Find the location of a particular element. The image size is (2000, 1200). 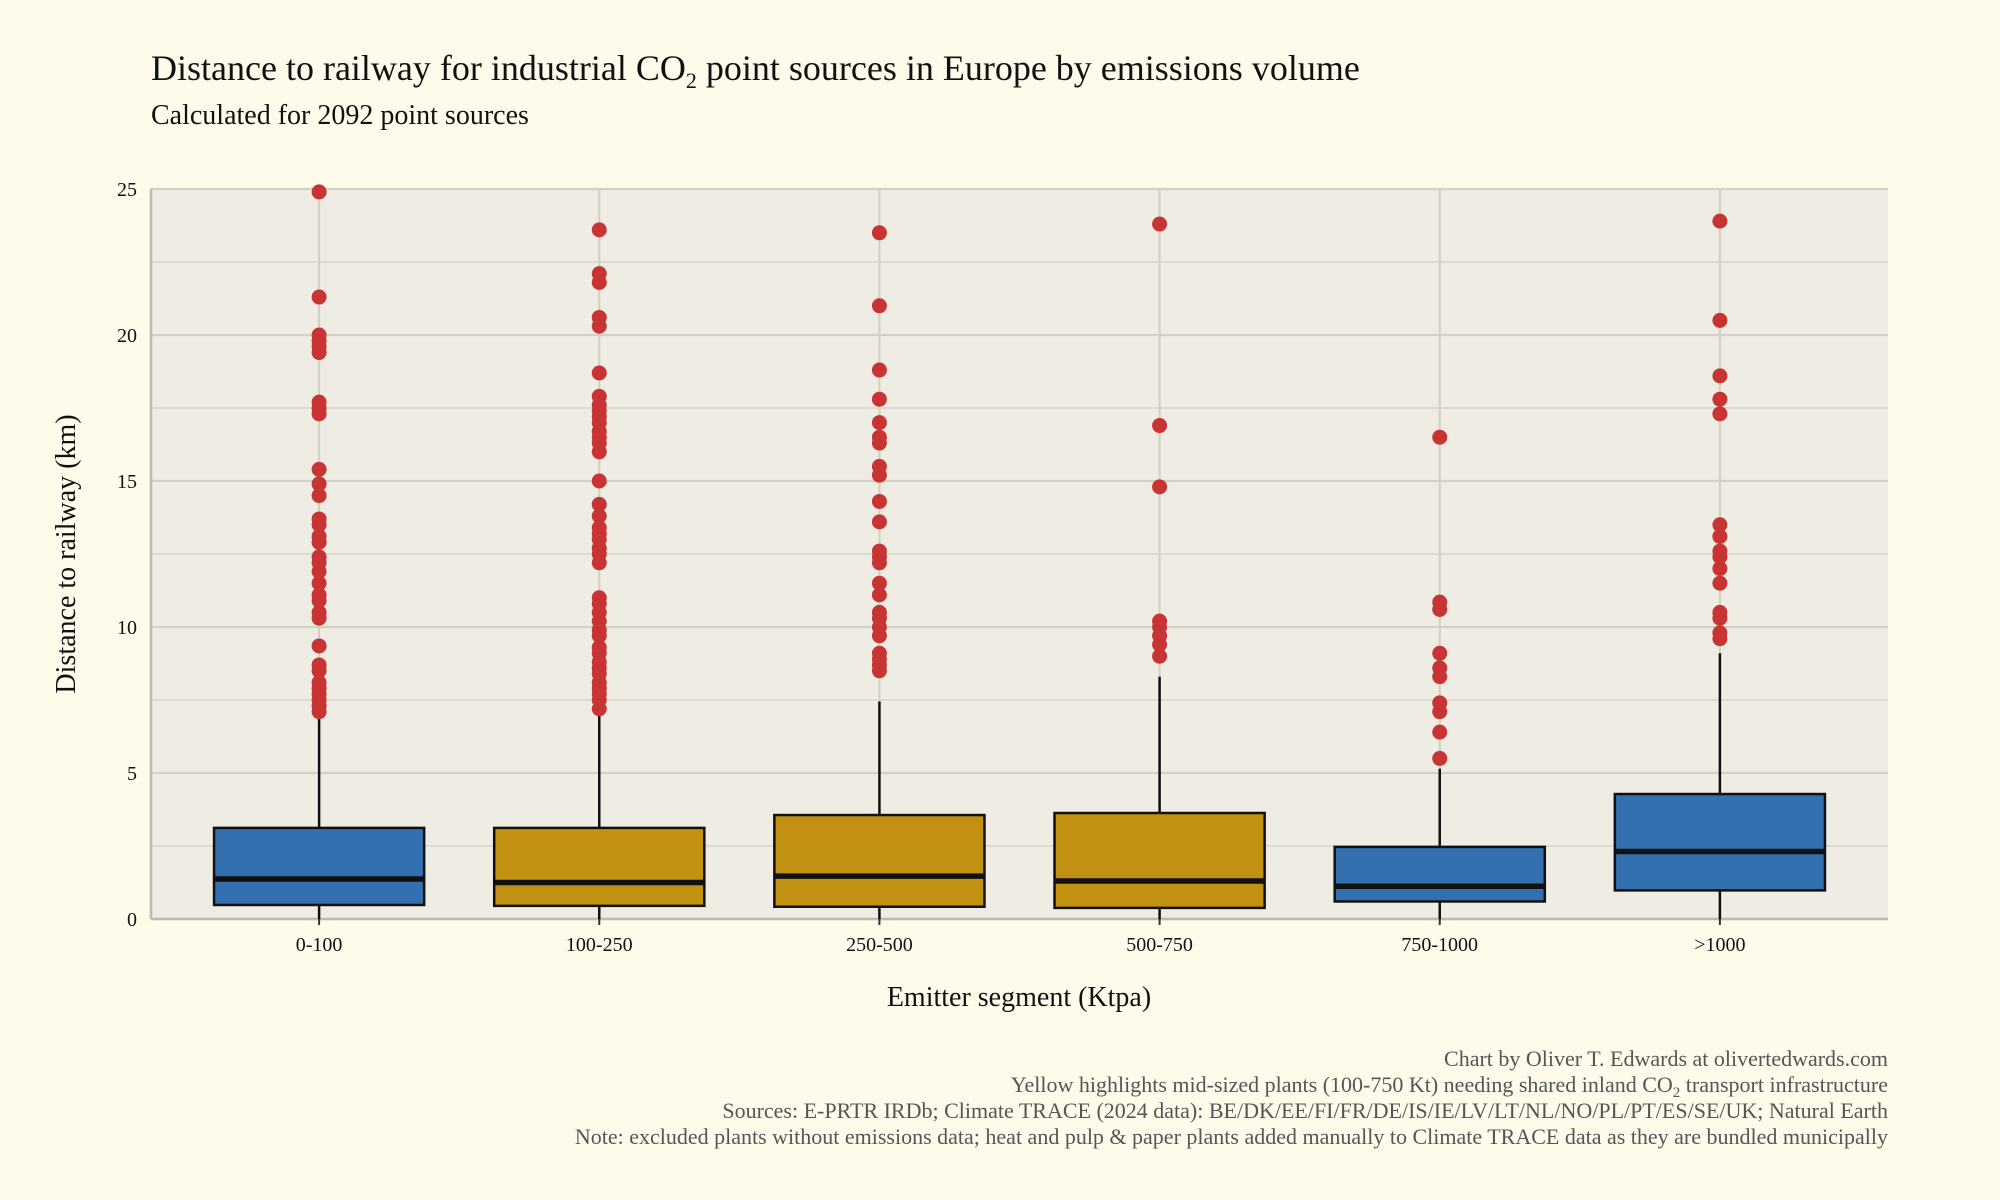

box-250-500: 250-500 is located at coordinates (879, 590).